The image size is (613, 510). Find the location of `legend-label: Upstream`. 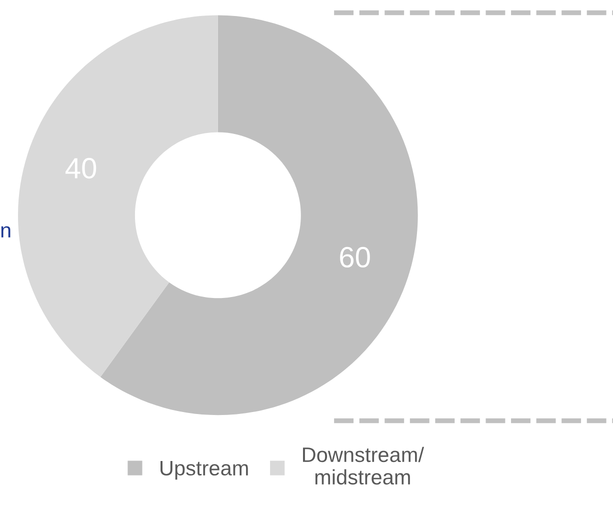

legend-label: Upstream is located at coordinates (204, 470).